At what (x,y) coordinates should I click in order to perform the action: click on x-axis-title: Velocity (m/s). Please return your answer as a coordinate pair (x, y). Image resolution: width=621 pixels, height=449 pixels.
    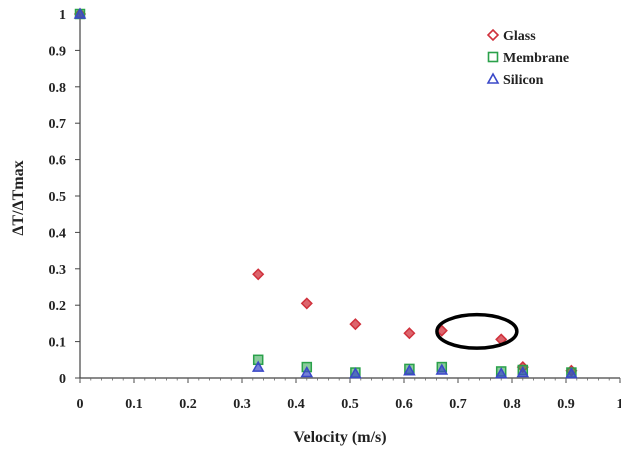
    Looking at the image, I should click on (339, 437).